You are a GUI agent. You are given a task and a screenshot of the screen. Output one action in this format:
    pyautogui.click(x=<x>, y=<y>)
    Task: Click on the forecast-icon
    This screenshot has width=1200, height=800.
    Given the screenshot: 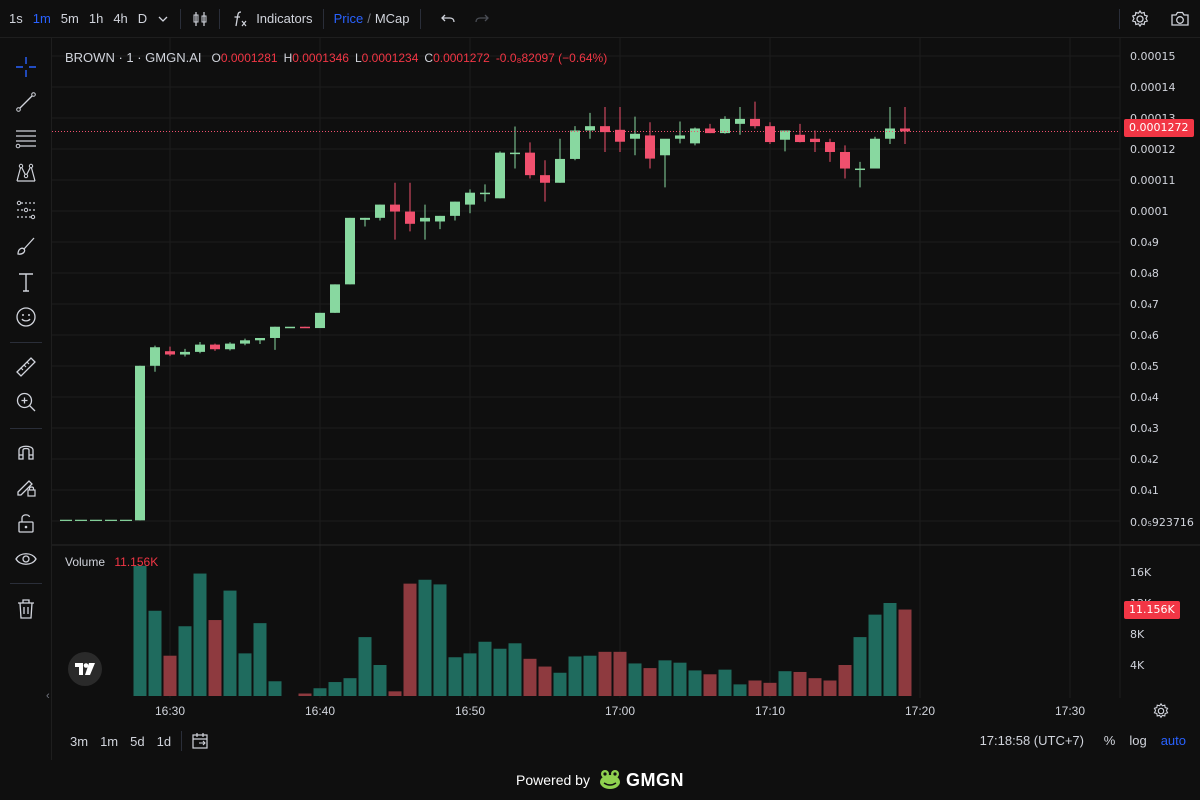 What is the action you would take?
    pyautogui.click(x=26, y=210)
    